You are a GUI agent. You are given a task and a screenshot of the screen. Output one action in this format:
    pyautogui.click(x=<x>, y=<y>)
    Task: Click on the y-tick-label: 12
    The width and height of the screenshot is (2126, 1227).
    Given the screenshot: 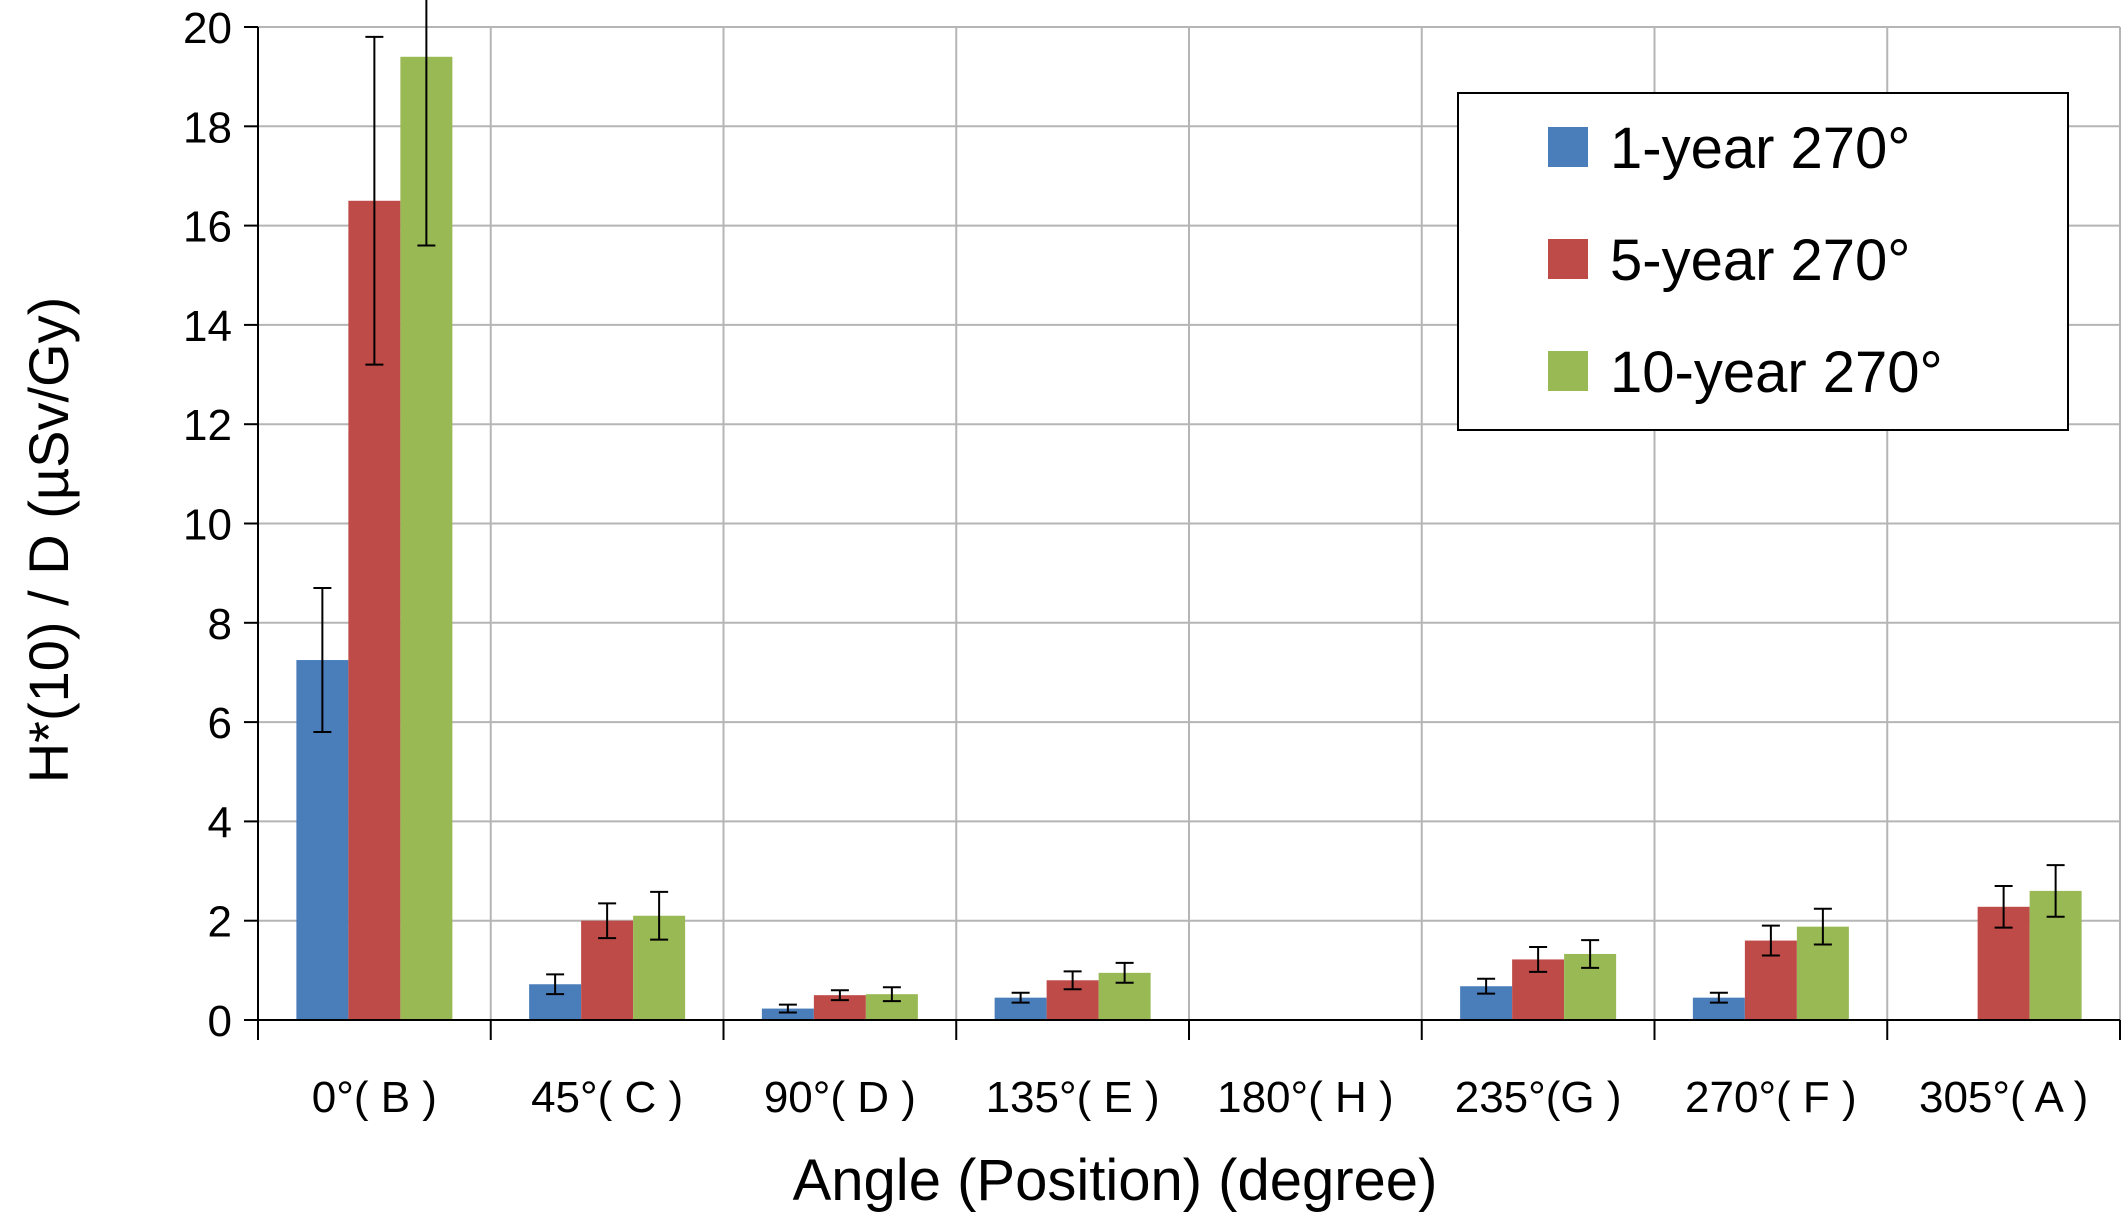 What is the action you would take?
    pyautogui.click(x=207, y=425)
    